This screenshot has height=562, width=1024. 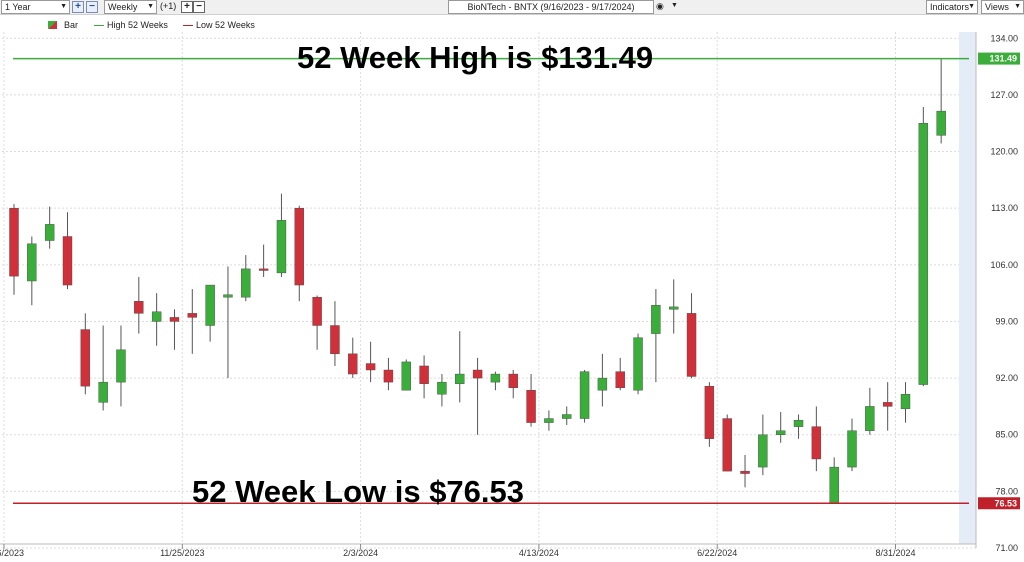 What do you see at coordinates (71, 25) in the screenshot?
I see `legend-bar-label: Bar` at bounding box center [71, 25].